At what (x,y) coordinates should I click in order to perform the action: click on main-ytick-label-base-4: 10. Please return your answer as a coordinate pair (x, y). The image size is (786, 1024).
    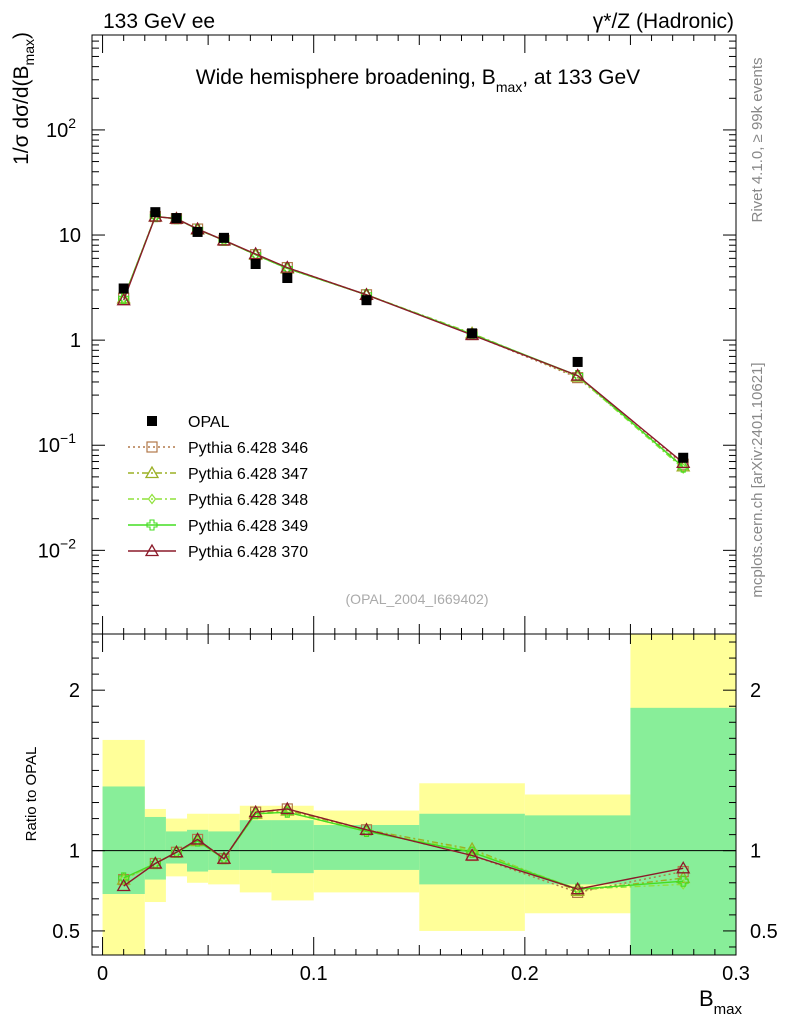
    Looking at the image, I should click on (57, 131).